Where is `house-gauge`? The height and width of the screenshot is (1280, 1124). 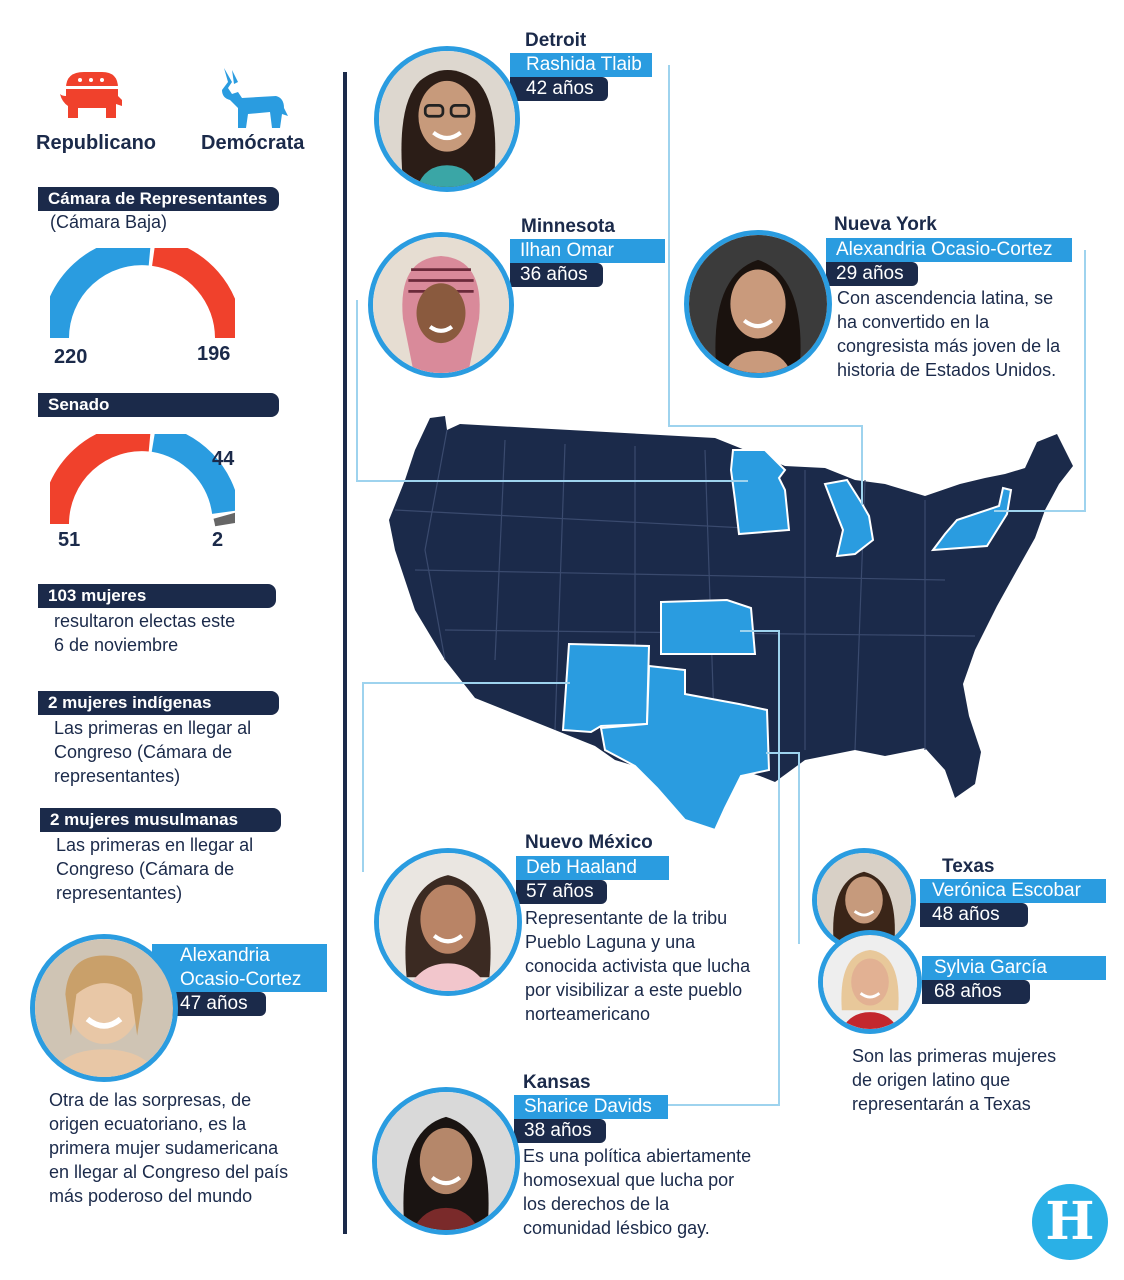 house-gauge is located at coordinates (142, 293).